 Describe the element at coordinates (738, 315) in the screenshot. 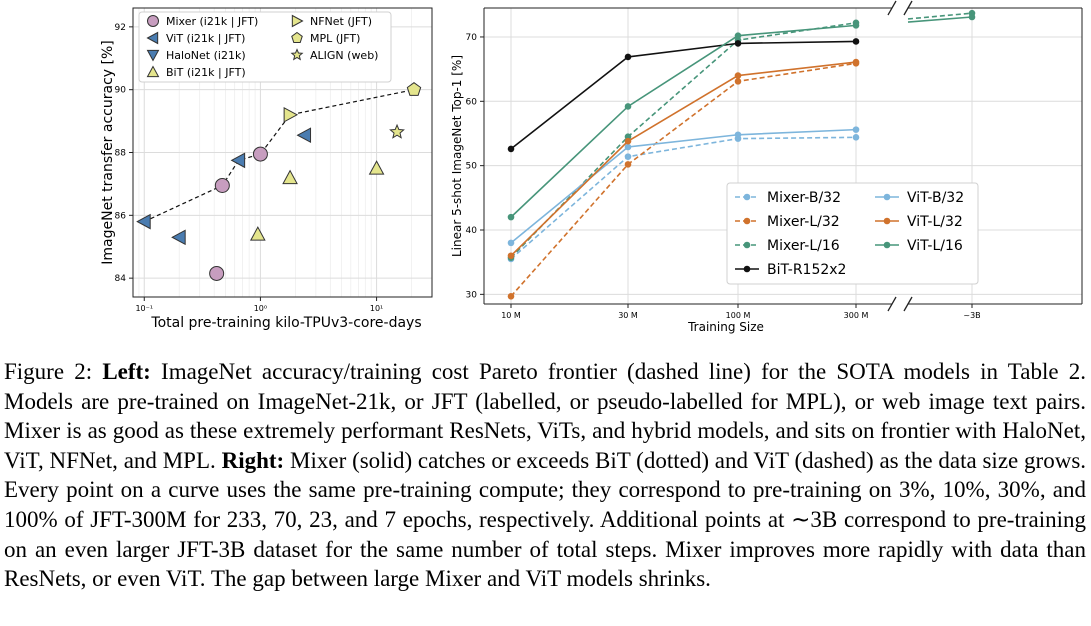

I see `x-tick-label: 100 M` at that location.